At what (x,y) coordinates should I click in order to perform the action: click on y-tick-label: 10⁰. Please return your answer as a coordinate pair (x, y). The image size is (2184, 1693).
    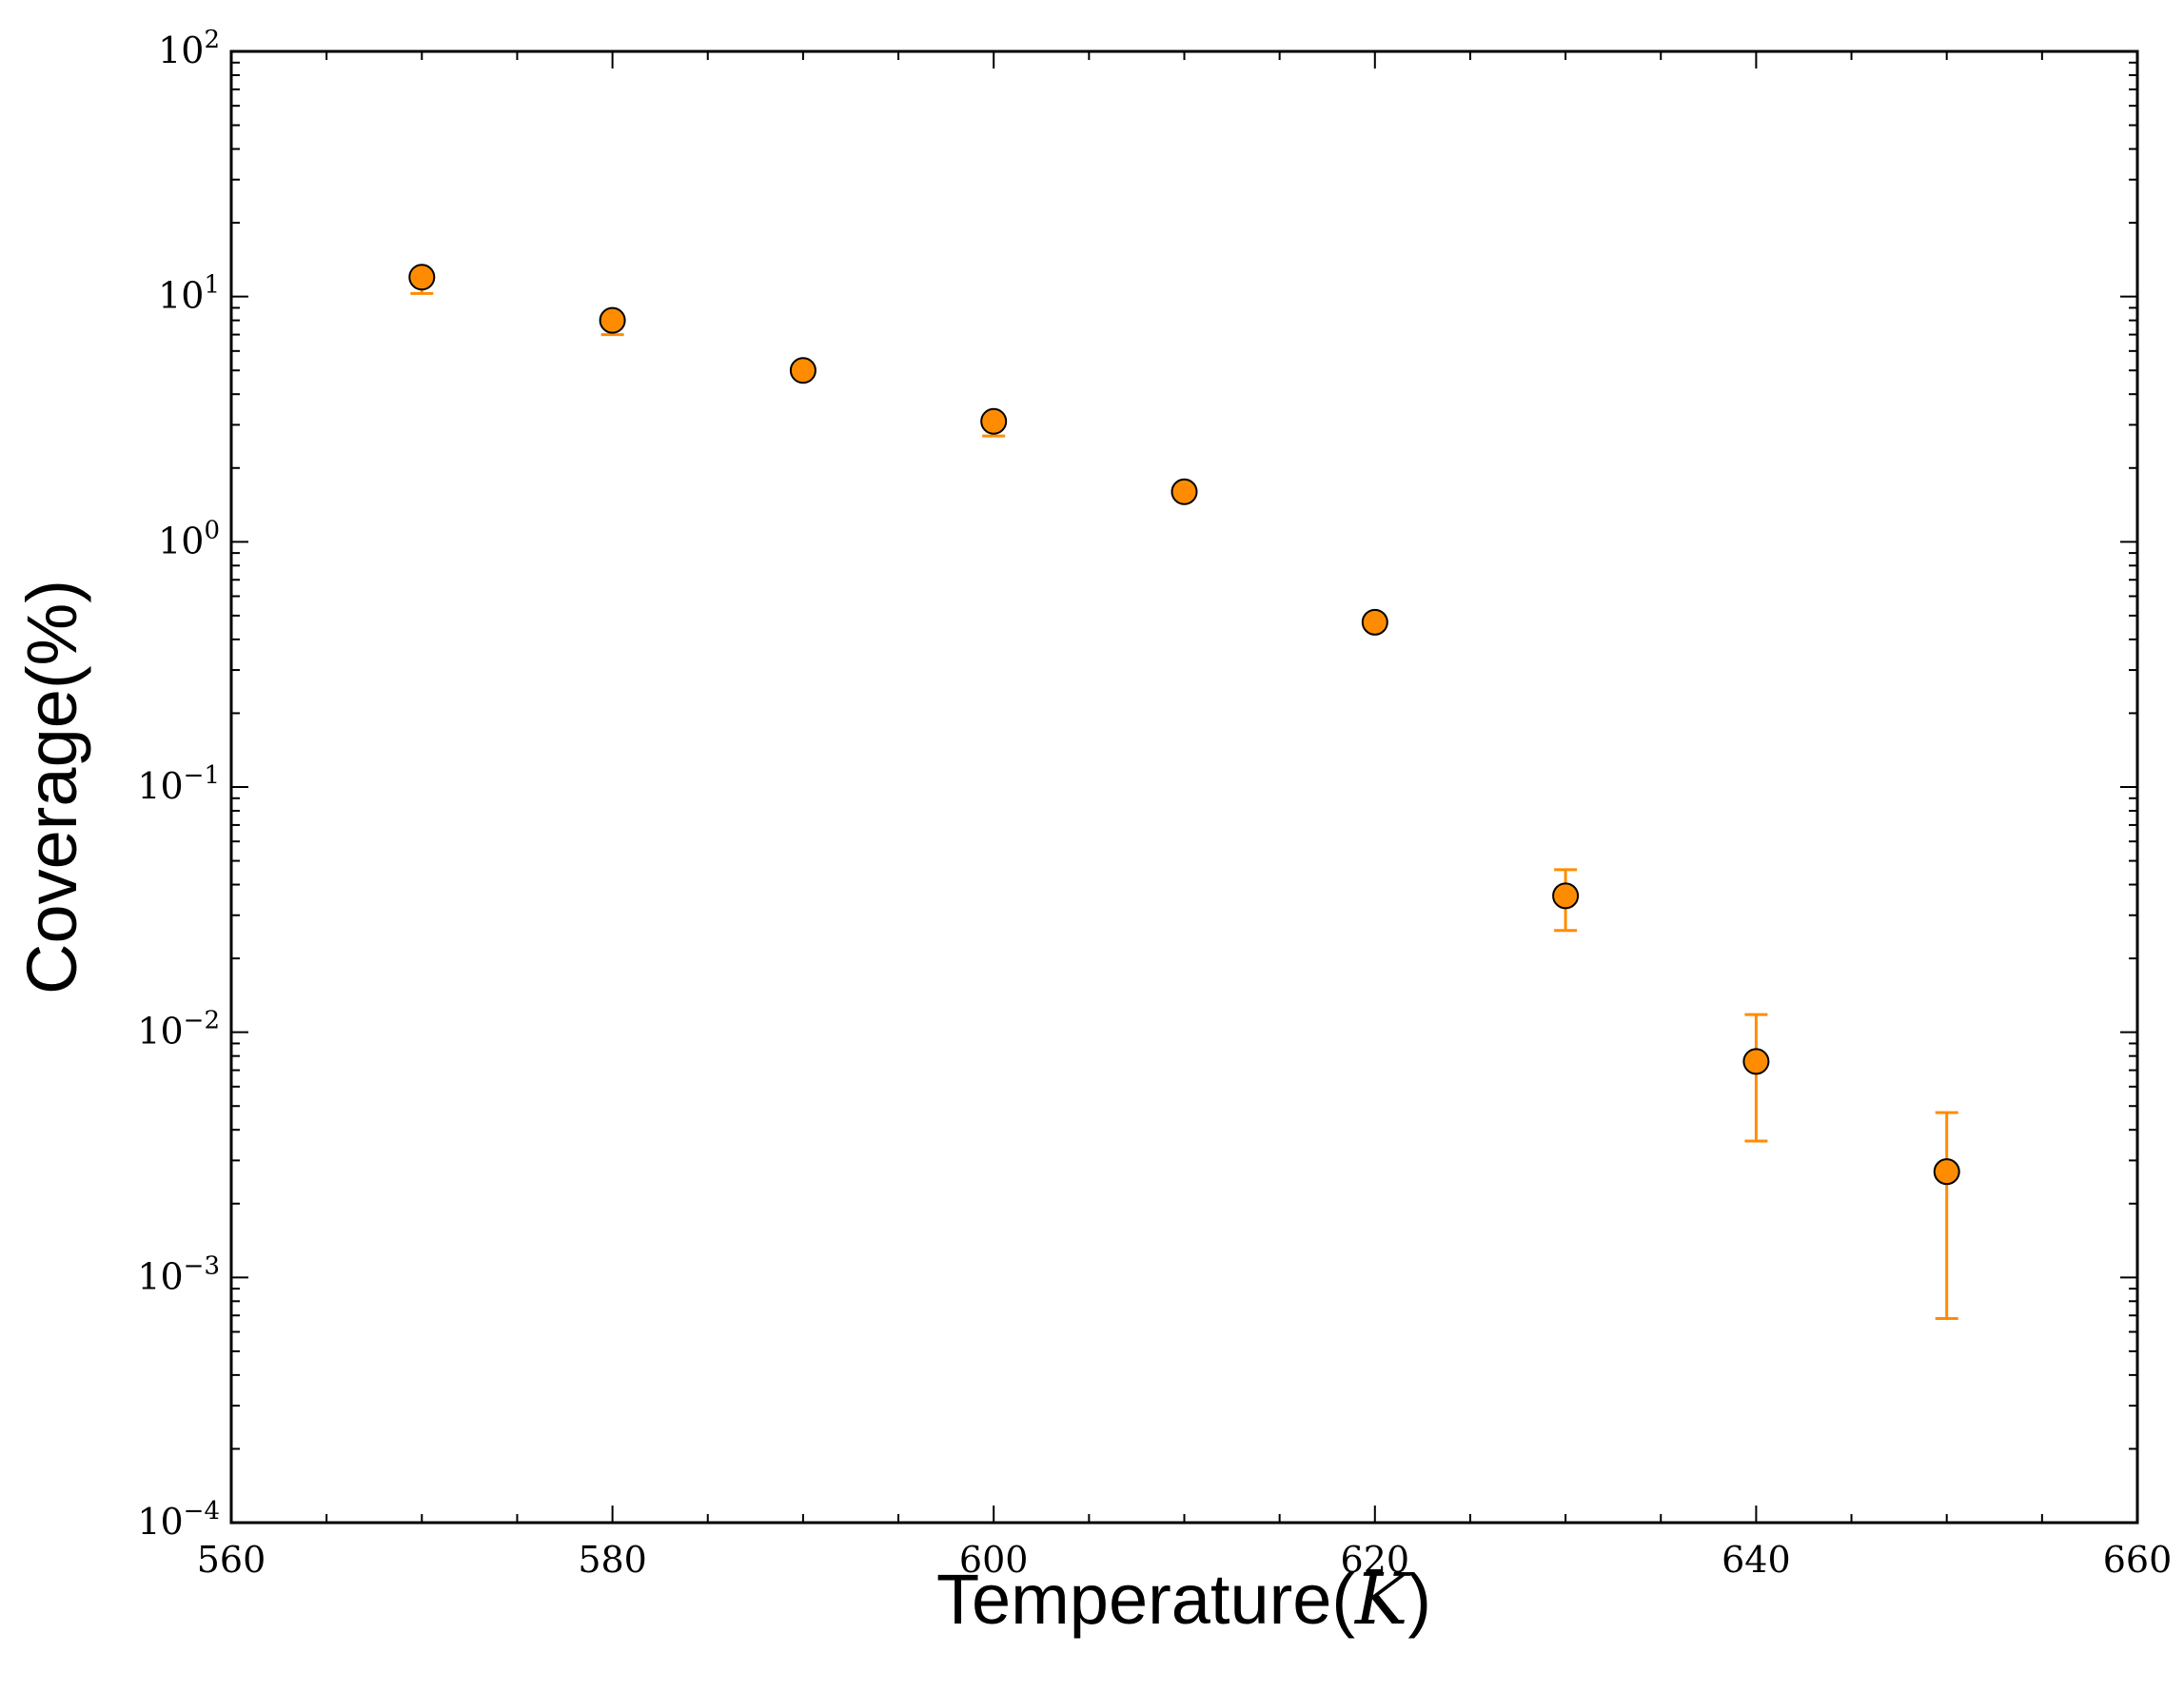
    Looking at the image, I should click on (189, 539).